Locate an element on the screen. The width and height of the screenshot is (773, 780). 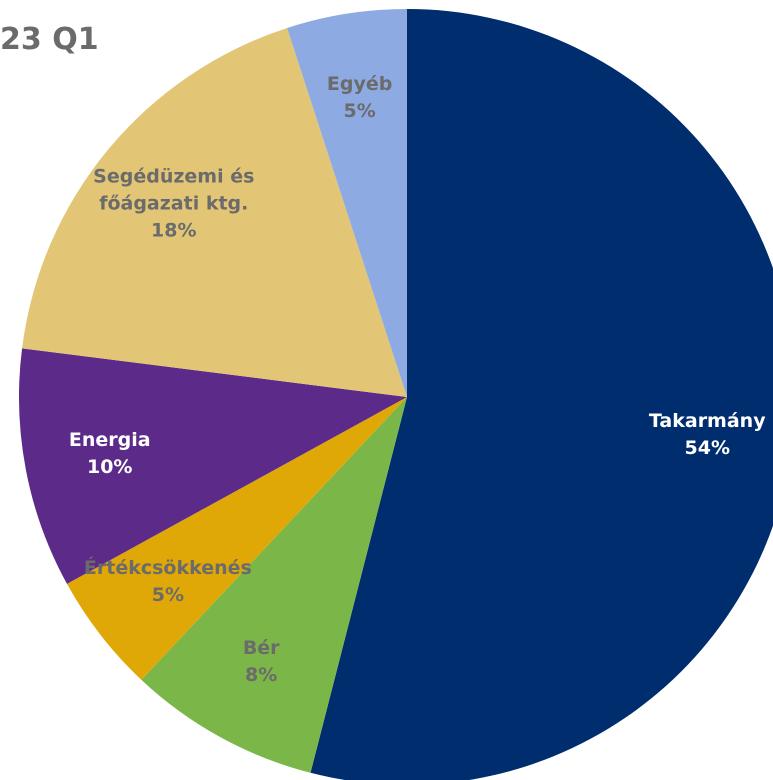
category-label: Értékcsökkenés is located at coordinates (167, 568).